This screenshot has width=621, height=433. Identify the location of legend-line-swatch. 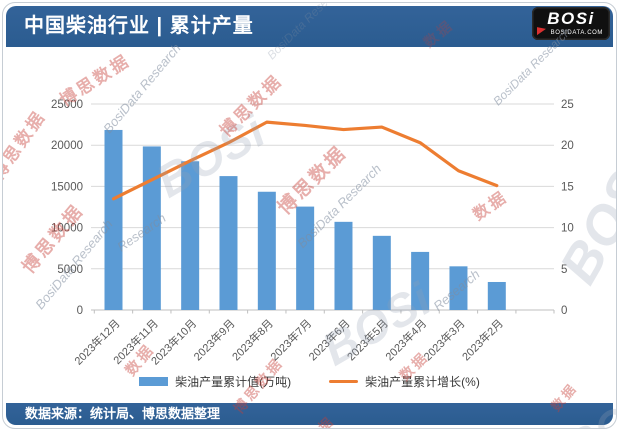
(344, 381).